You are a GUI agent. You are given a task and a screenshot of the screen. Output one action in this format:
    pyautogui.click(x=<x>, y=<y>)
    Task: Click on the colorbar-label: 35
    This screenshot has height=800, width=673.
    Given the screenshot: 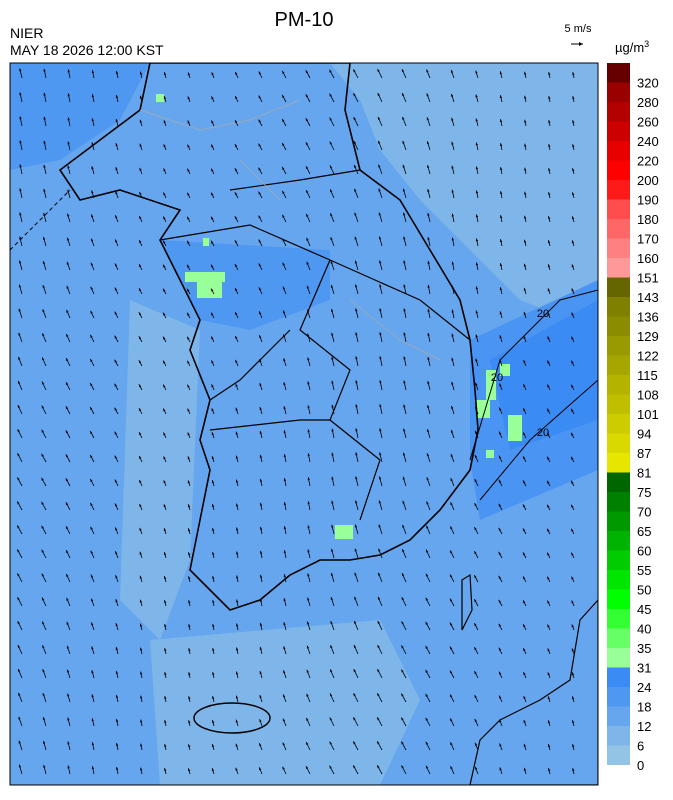 What is the action you would take?
    pyautogui.click(x=644, y=648)
    